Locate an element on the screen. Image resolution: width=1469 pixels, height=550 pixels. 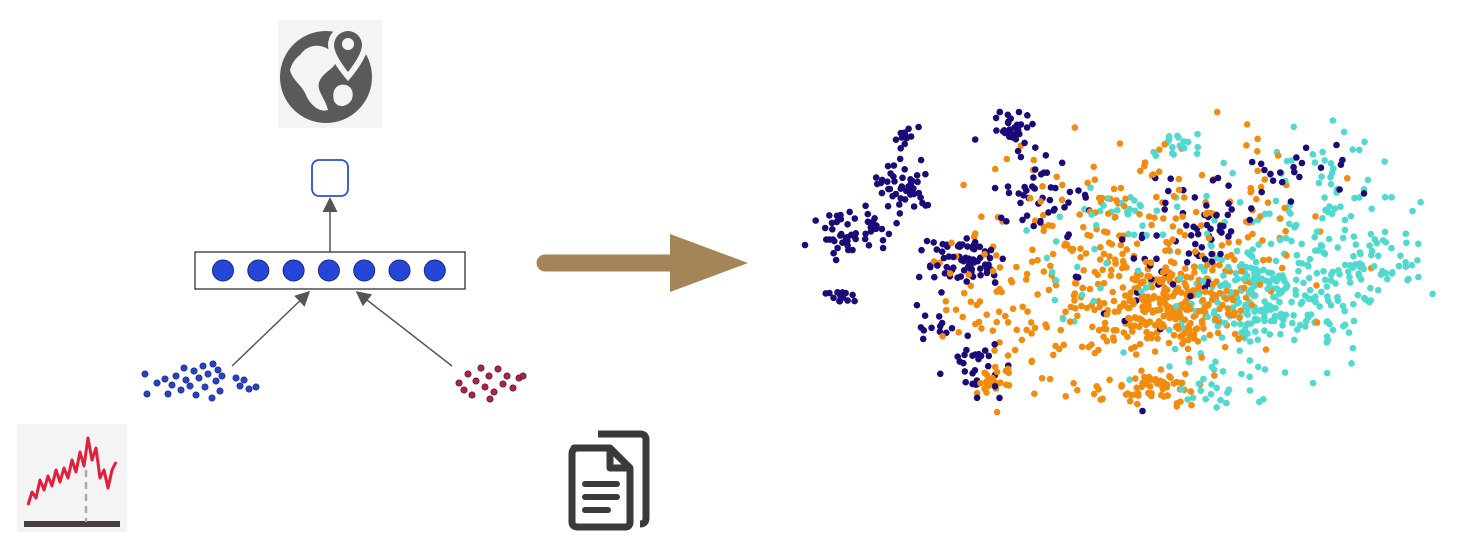
edge-right-points-to-embedding is located at coordinates (404, 329).